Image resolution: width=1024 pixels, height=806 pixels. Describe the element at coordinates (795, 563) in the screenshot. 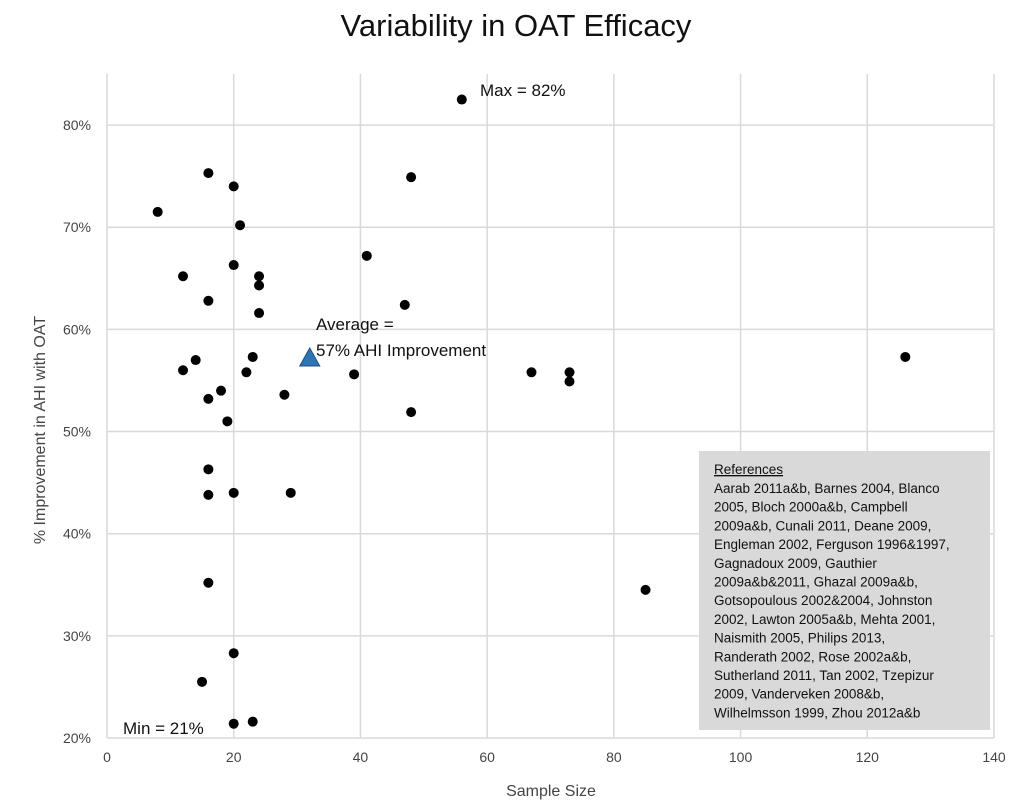

I see `reference-line: Gagnadoux 2009, Gauthier` at that location.